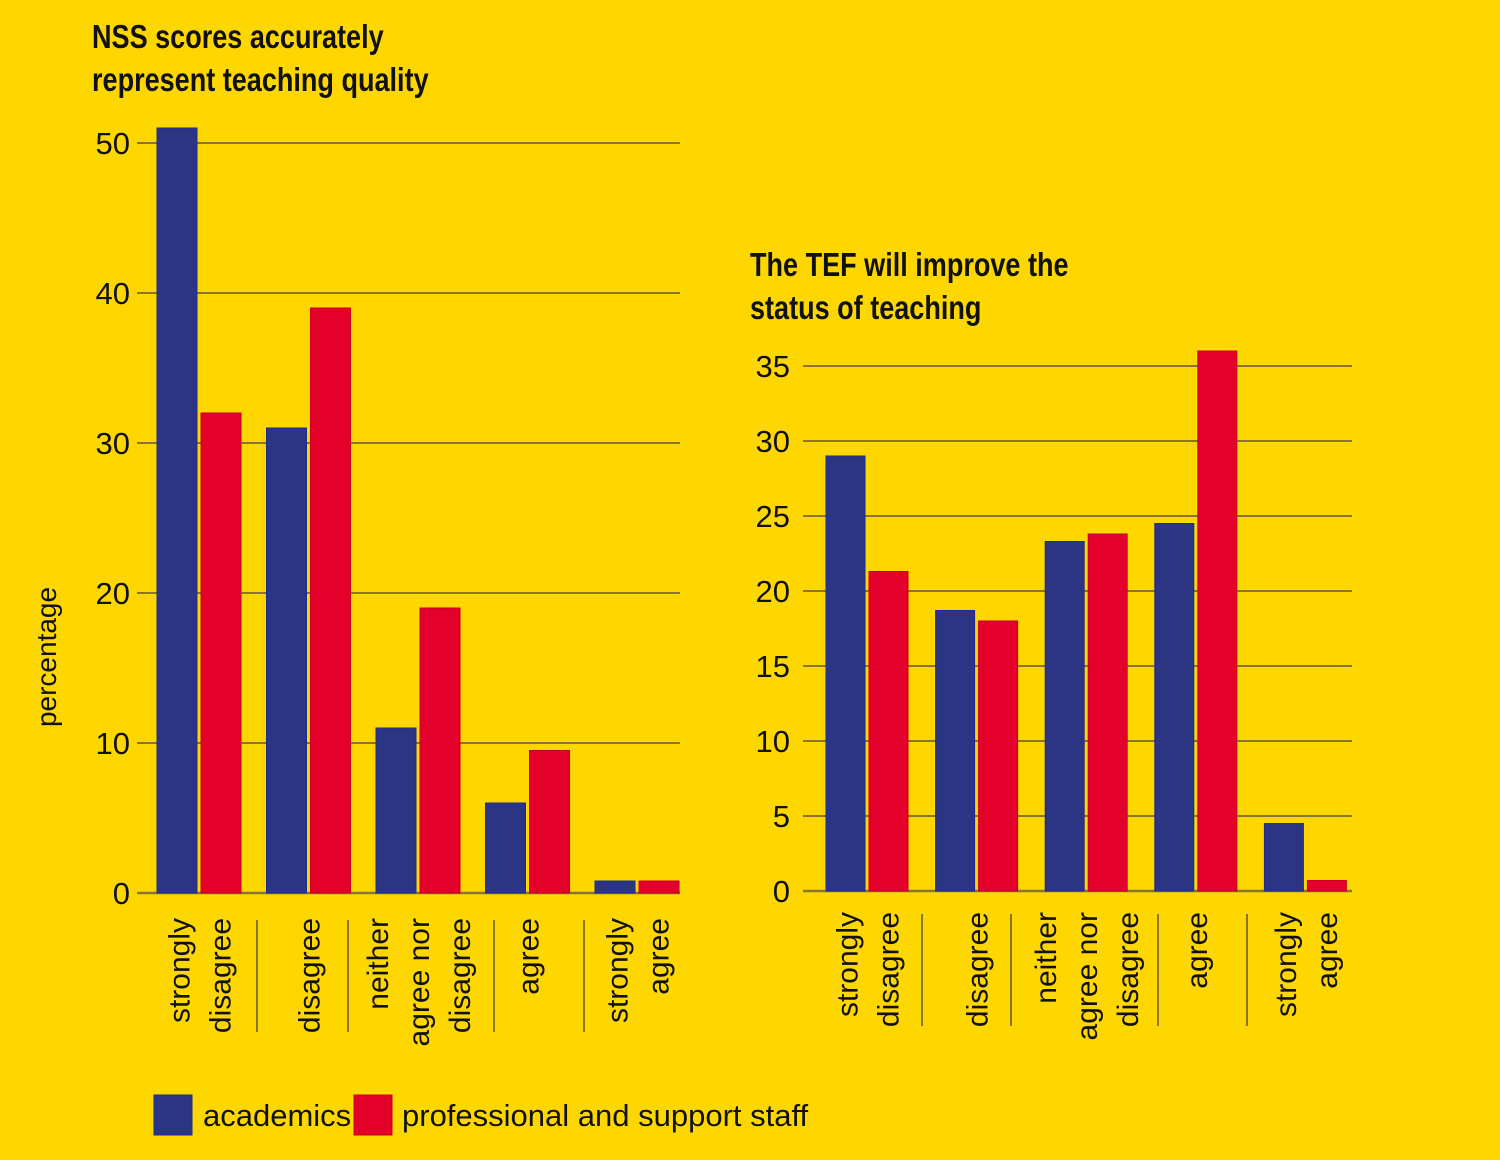  I want to click on legend: academics professional and support staff, so click(481, 1115).